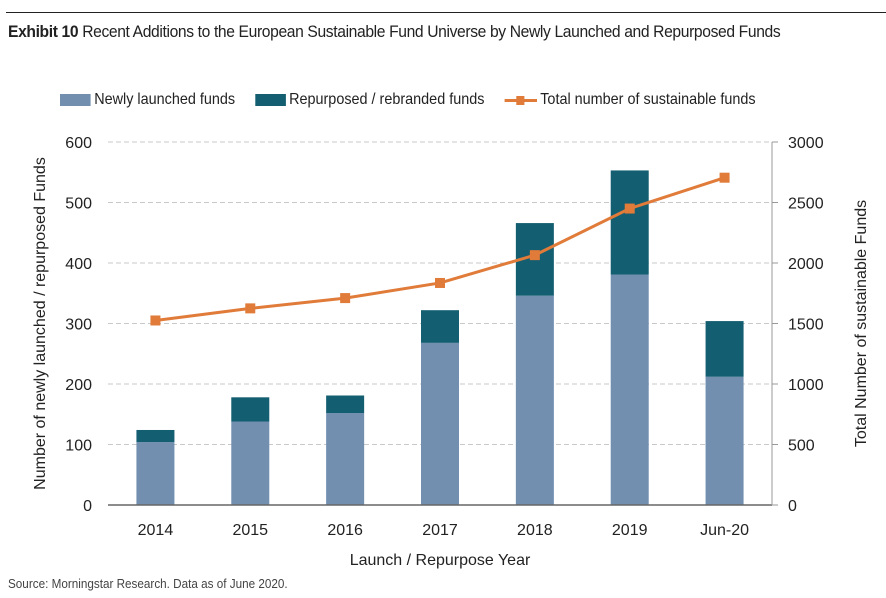  Describe the element at coordinates (345, 530) in the screenshot. I see `x-tick-label: 2016` at that location.